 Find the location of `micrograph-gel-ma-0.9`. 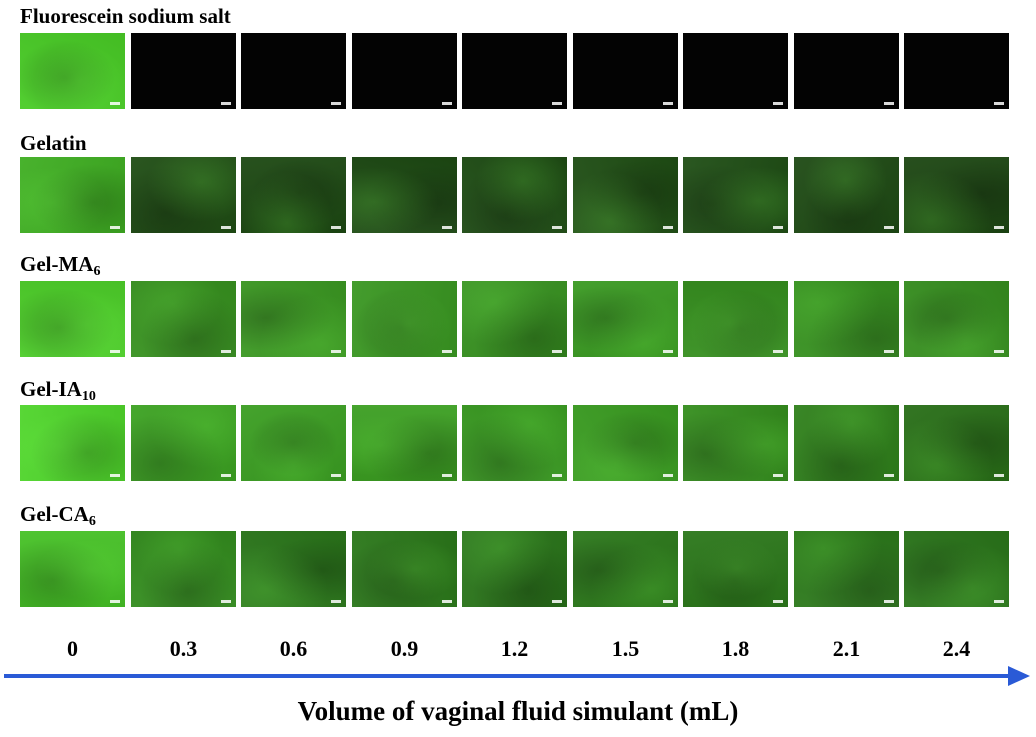

micrograph-gel-ma-0.9 is located at coordinates (404, 319).